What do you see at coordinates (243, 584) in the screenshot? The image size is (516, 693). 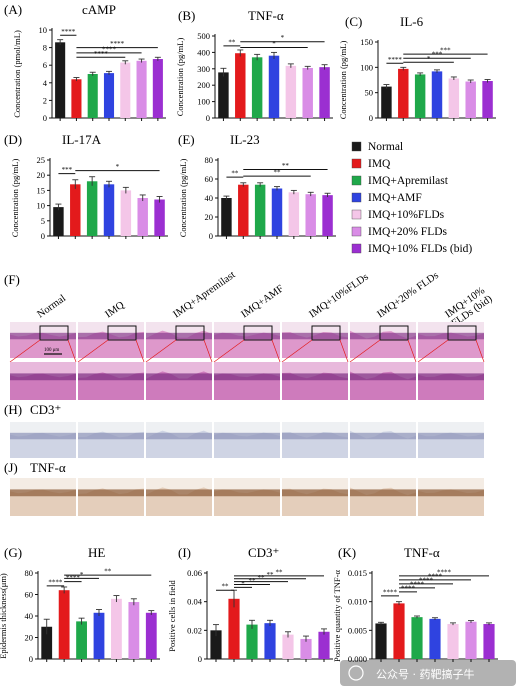 I see `sig-label: *` at bounding box center [243, 584].